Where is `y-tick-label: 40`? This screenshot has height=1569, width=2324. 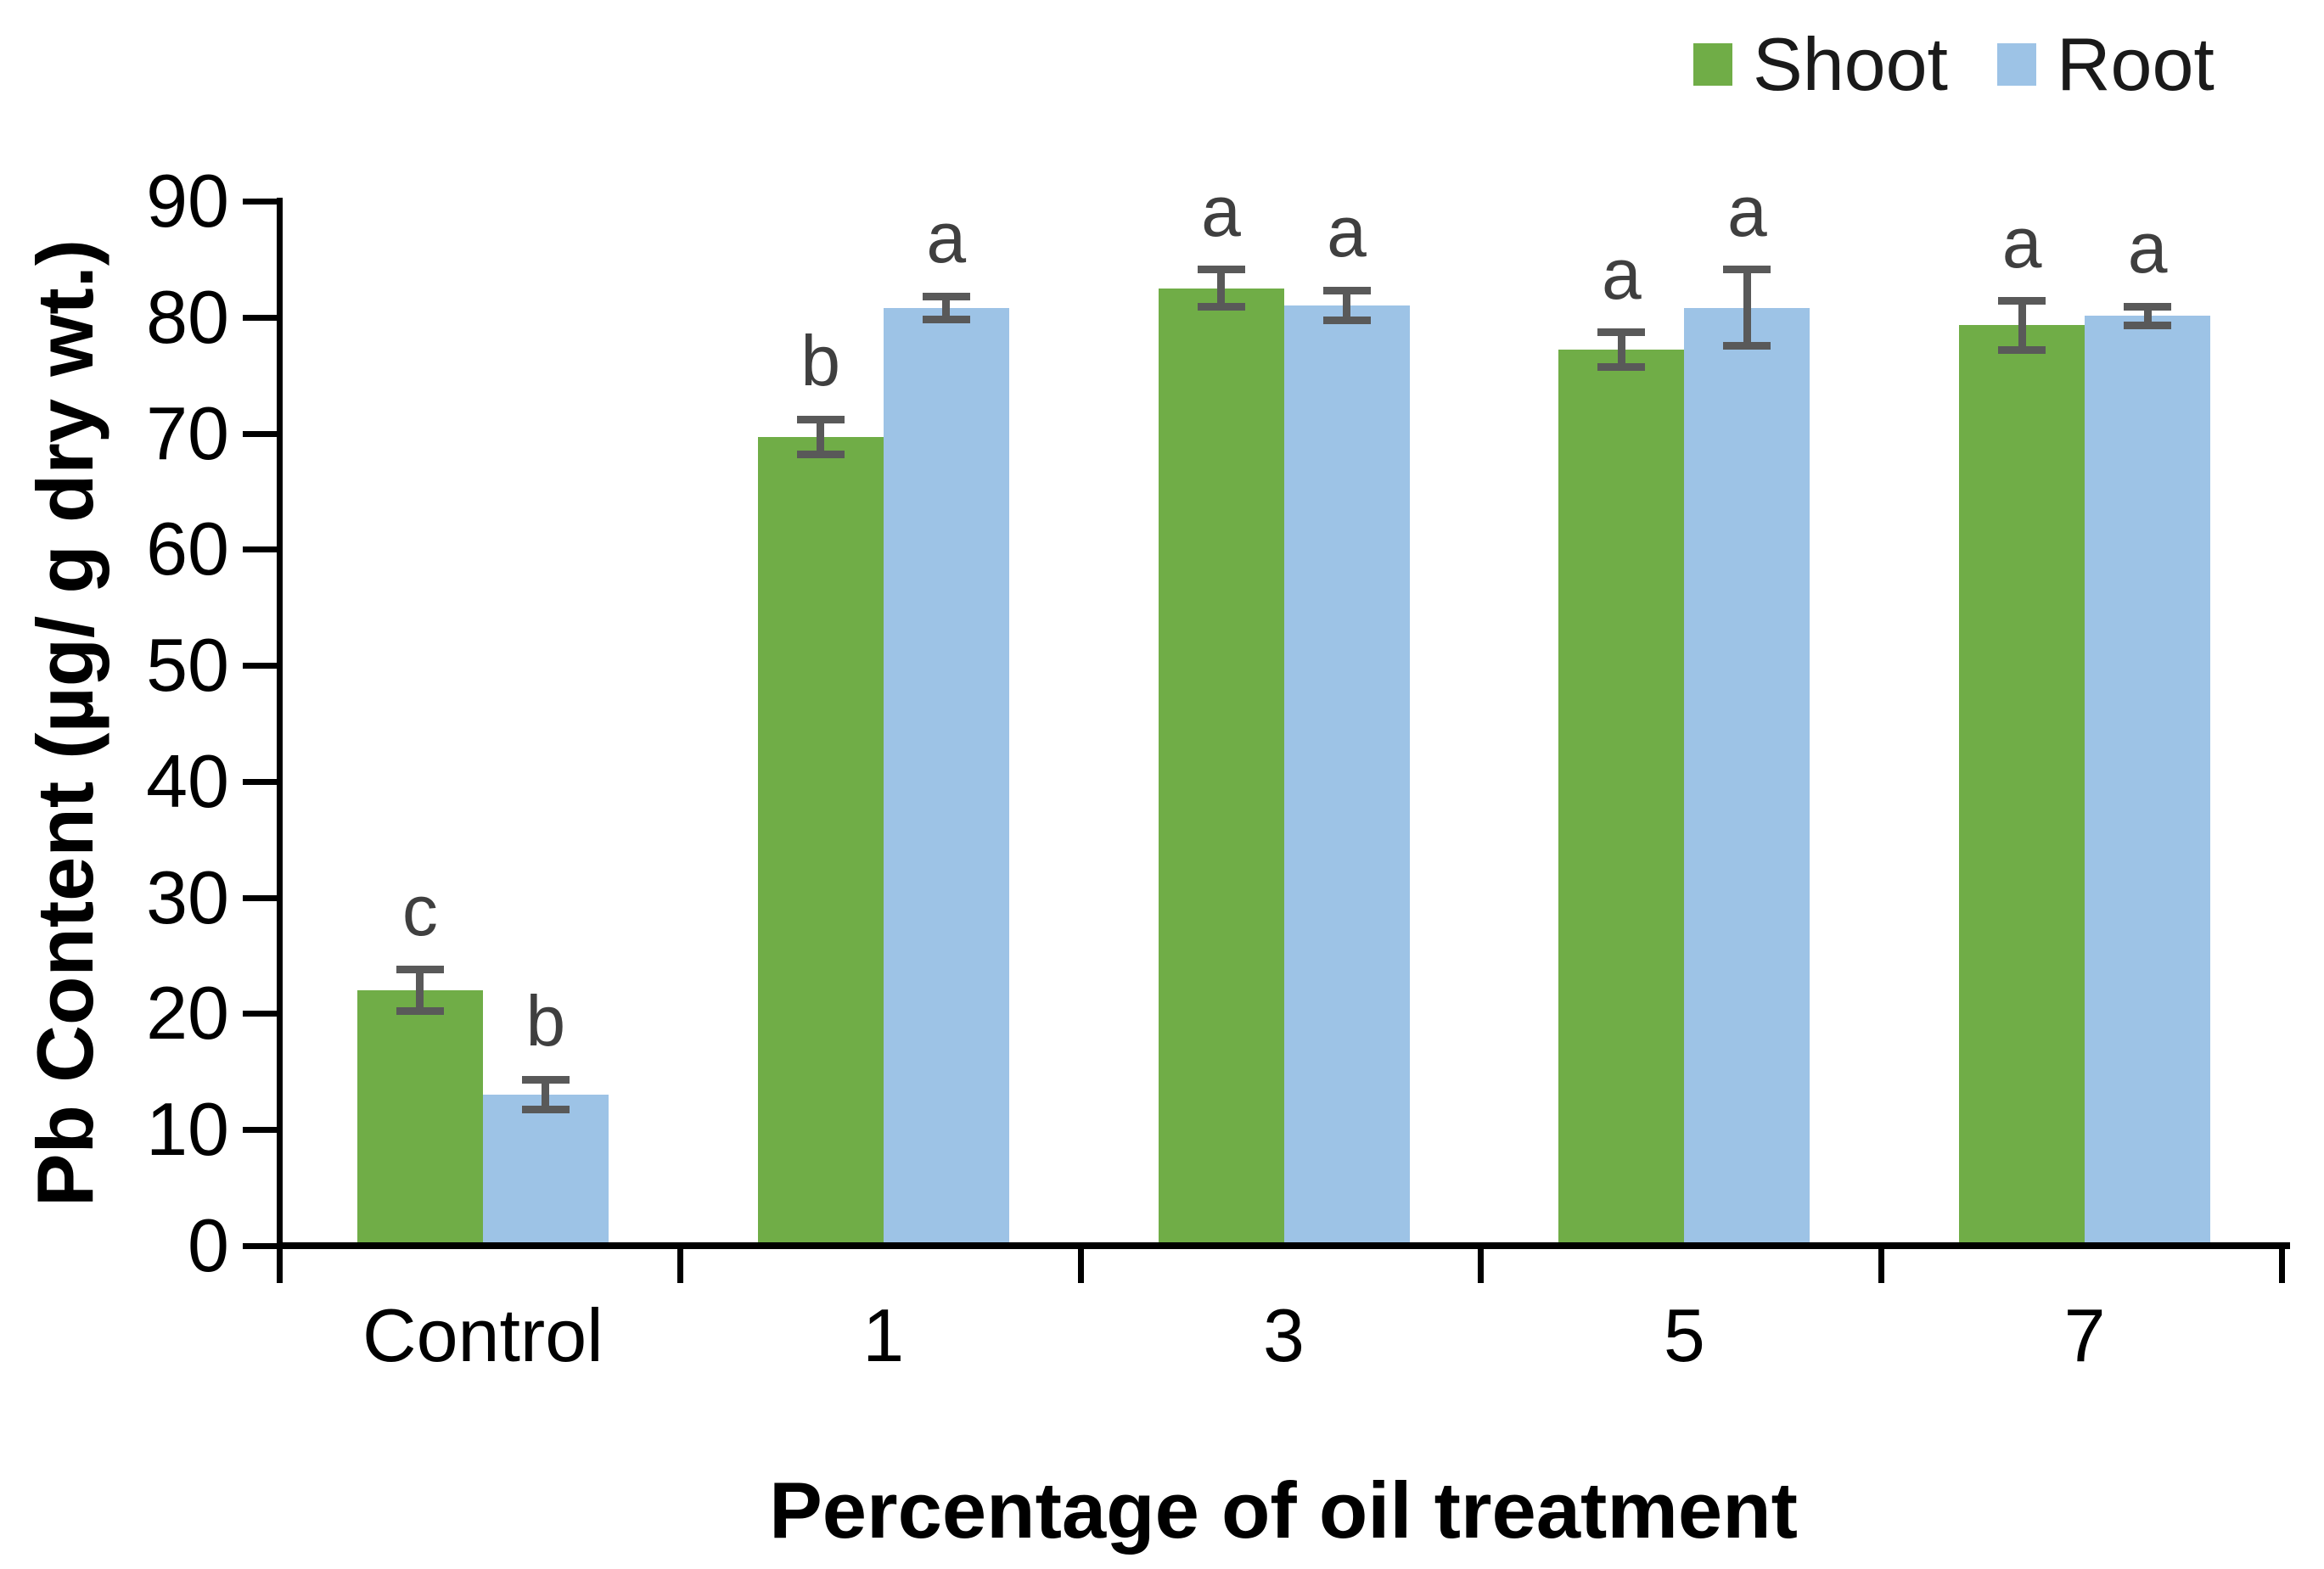
y-tick-label: 40 is located at coordinates (187, 780).